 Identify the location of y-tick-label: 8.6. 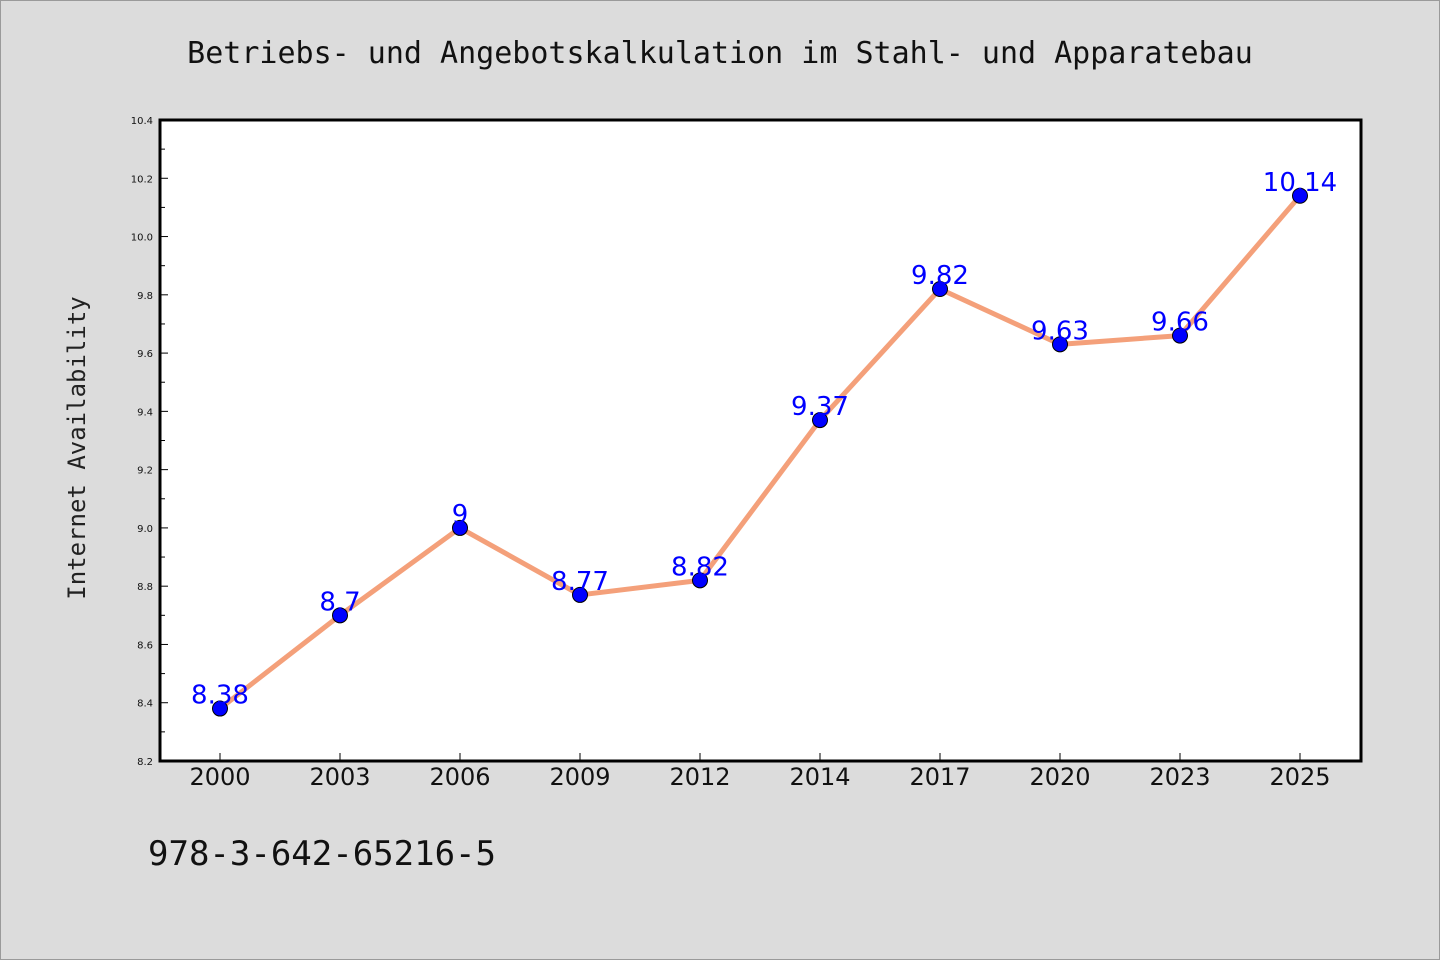
(145, 645).